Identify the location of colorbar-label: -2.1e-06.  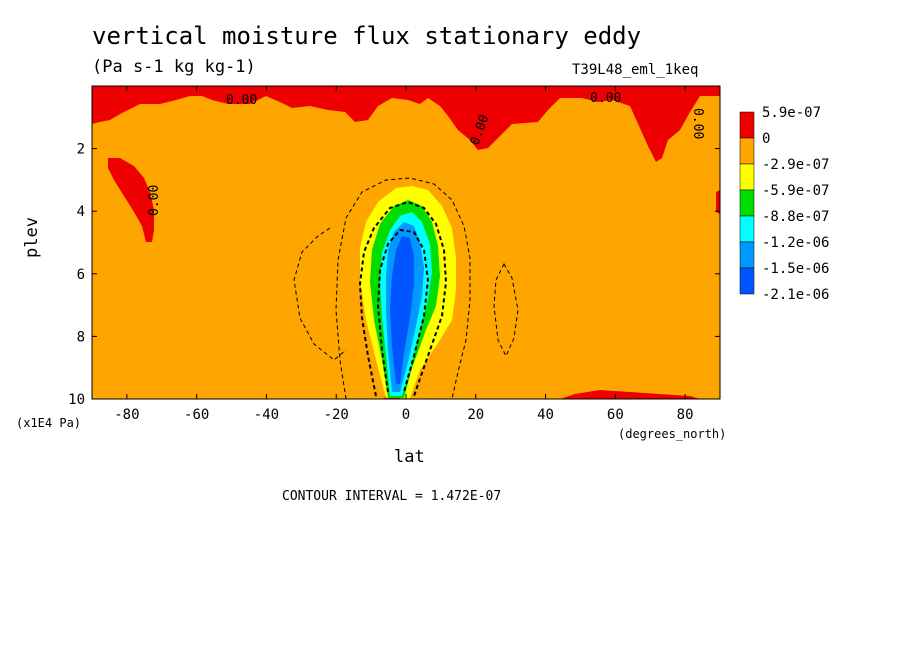
(795, 295).